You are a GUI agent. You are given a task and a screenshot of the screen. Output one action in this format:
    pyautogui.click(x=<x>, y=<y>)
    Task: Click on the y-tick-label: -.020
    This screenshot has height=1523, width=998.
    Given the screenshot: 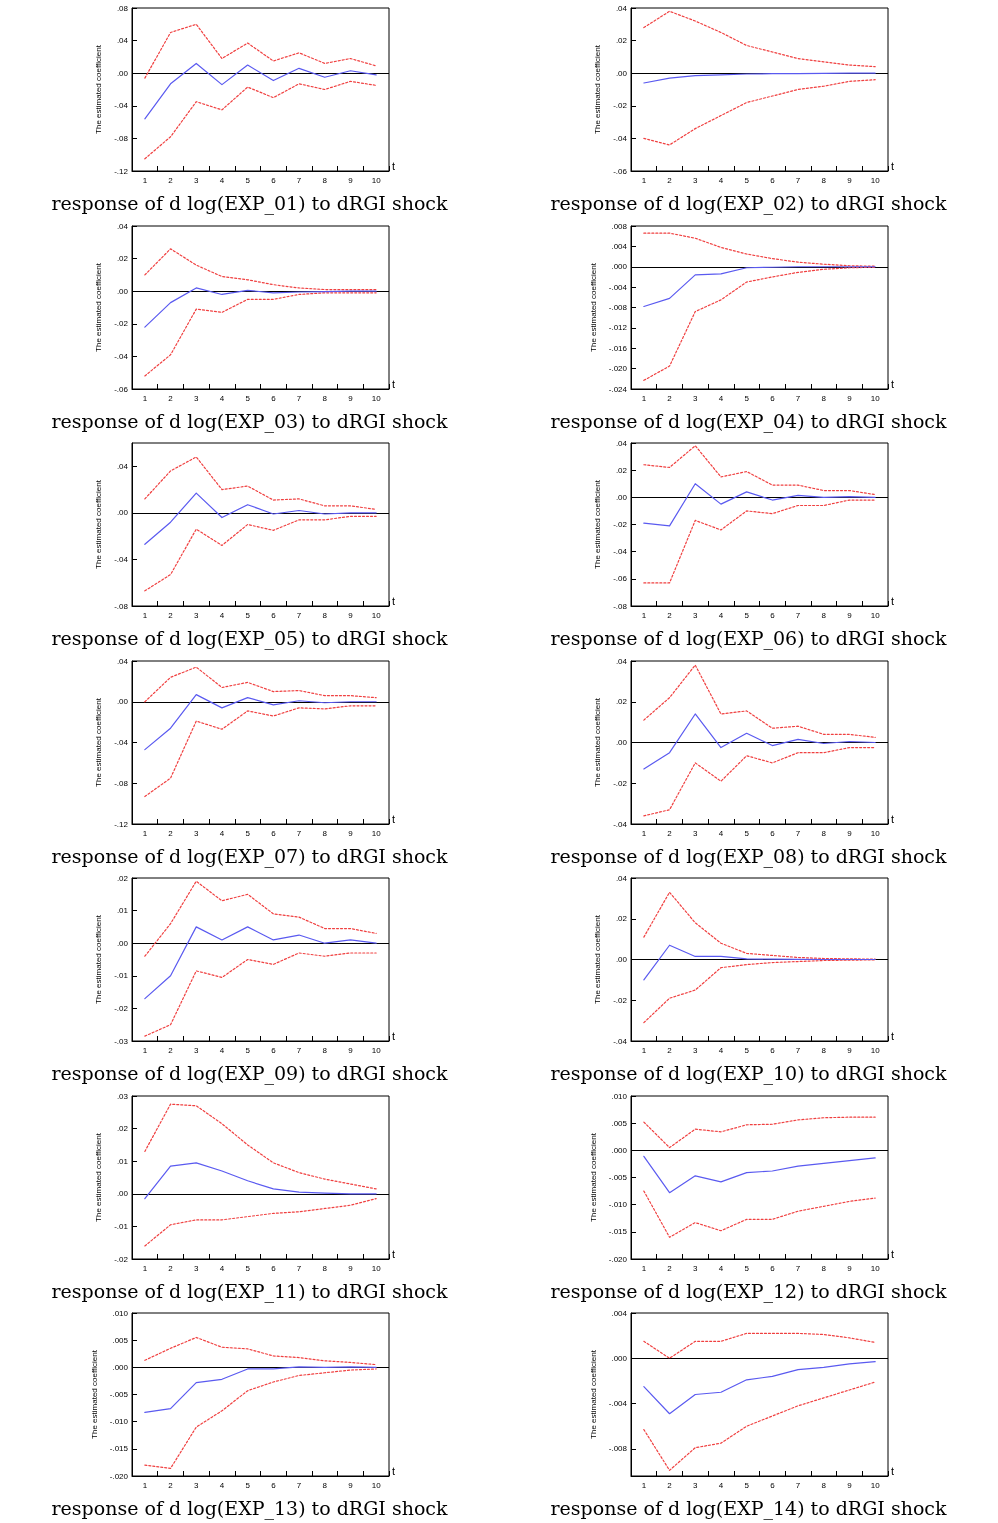 What is the action you would take?
    pyautogui.click(x=119, y=1476)
    